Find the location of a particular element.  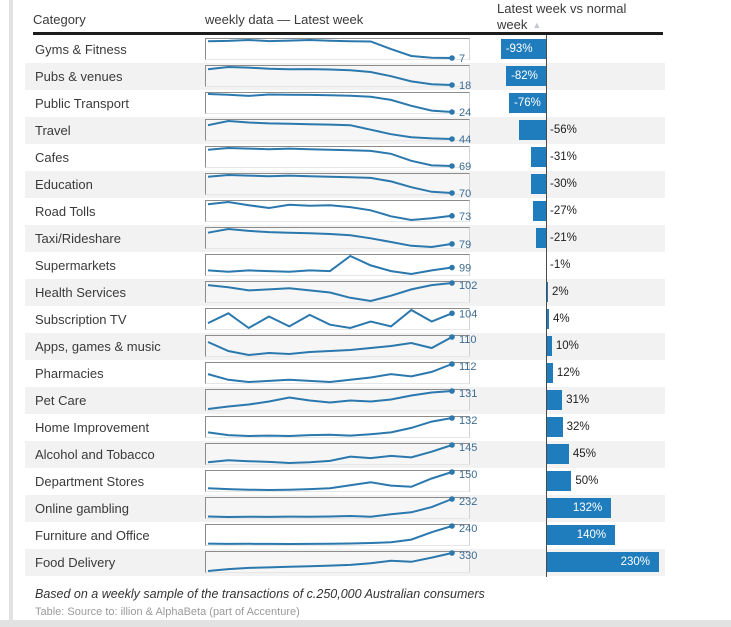

sparkline-cell: 104 is located at coordinates (341, 319).